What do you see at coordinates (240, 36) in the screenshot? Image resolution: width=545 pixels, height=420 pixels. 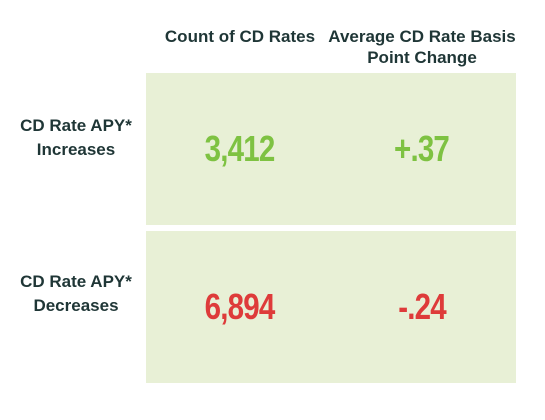 I see `column-header-count: Count of CD Rates` at bounding box center [240, 36].